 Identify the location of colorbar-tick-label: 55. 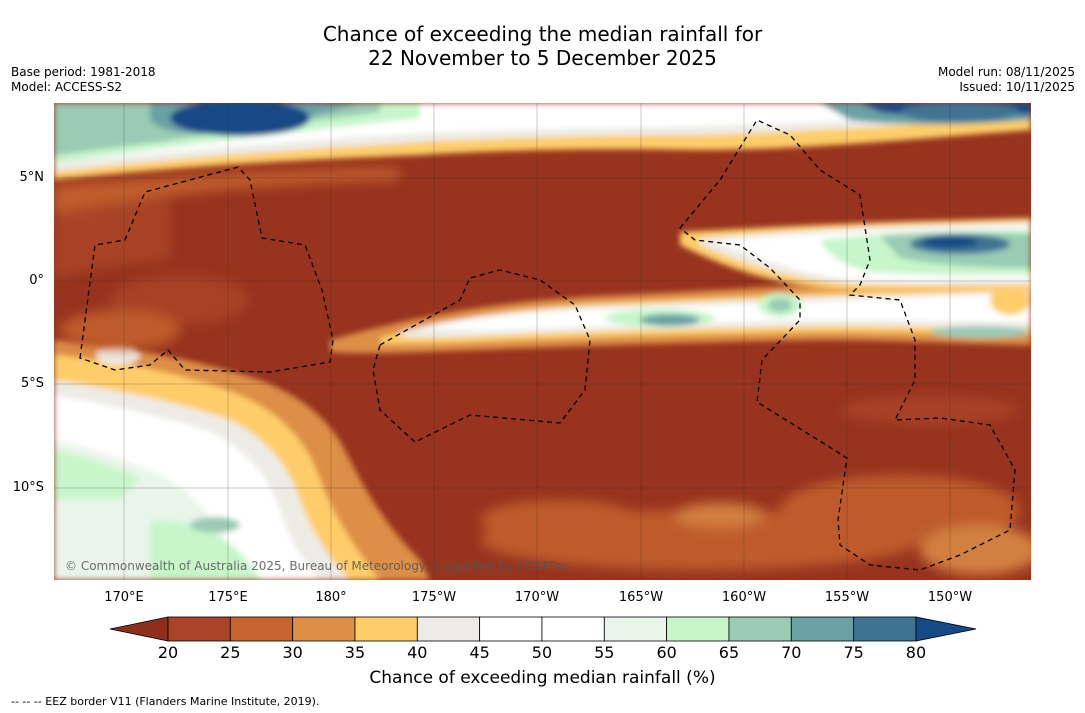
(604, 652).